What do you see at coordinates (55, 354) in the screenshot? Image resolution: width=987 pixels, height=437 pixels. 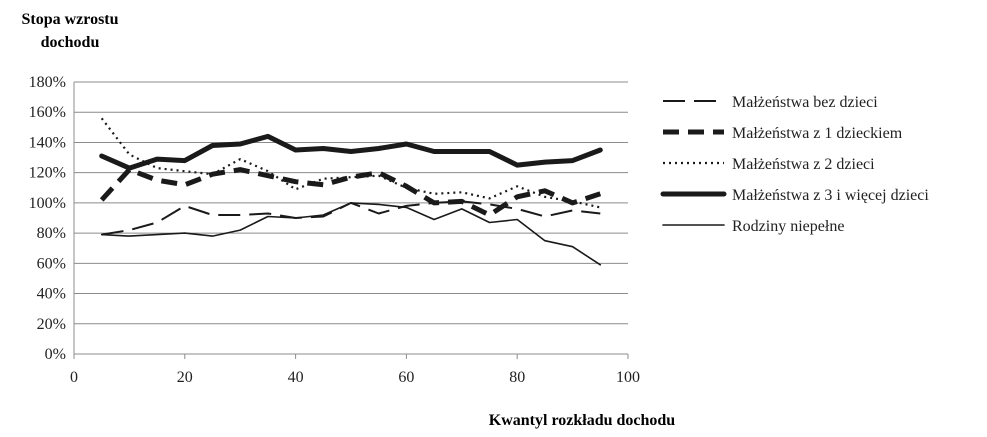 I see `y-tick-label: 0%` at bounding box center [55, 354].